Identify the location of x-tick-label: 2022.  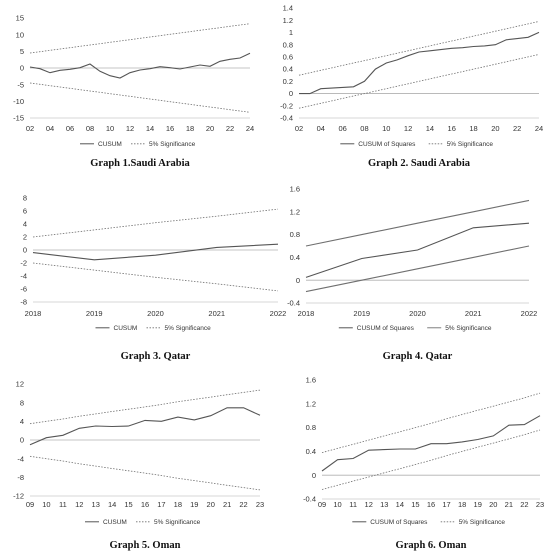
(278, 313).